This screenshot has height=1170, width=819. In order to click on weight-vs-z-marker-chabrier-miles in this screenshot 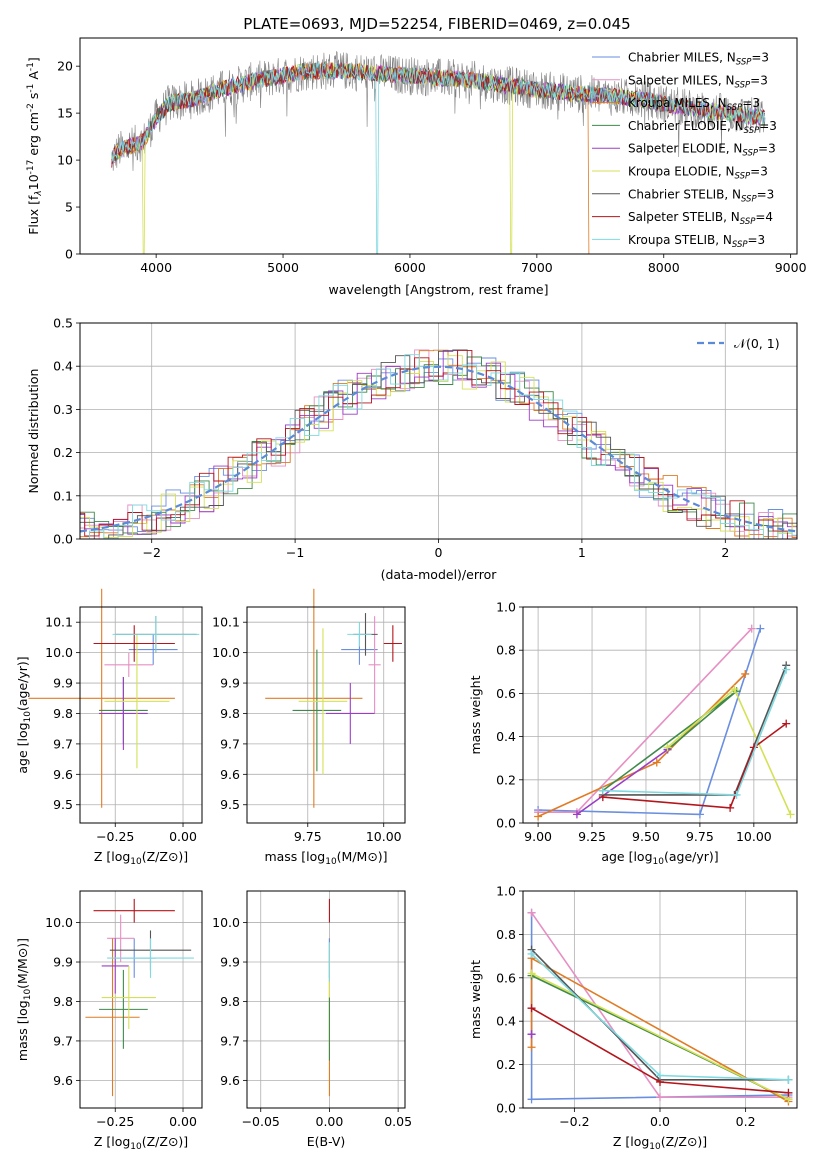, I will do `click(531, 1099)`.